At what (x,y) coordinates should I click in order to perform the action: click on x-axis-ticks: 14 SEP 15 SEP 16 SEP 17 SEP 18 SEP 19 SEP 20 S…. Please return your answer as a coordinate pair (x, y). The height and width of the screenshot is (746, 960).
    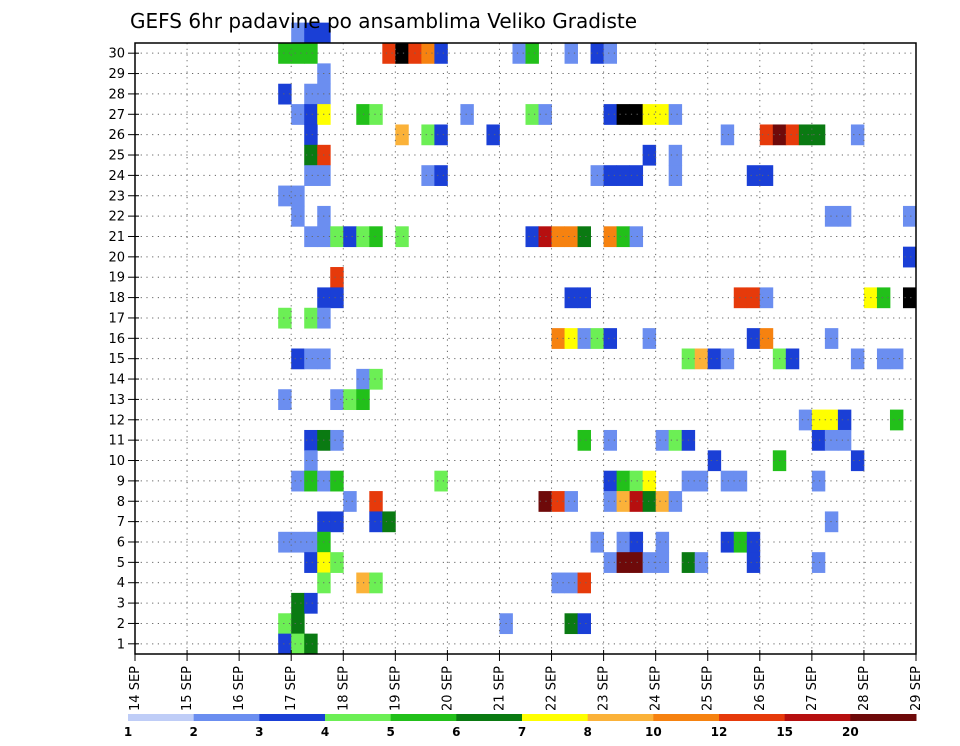
    Looking at the image, I should click on (526, 680).